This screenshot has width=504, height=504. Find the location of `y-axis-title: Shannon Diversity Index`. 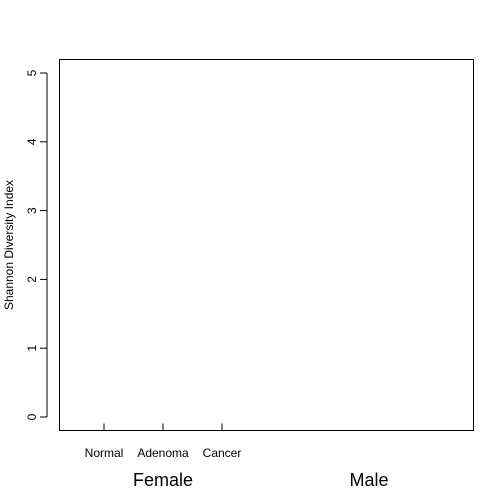

y-axis-title: Shannon Diversity Index is located at coordinates (9, 245).